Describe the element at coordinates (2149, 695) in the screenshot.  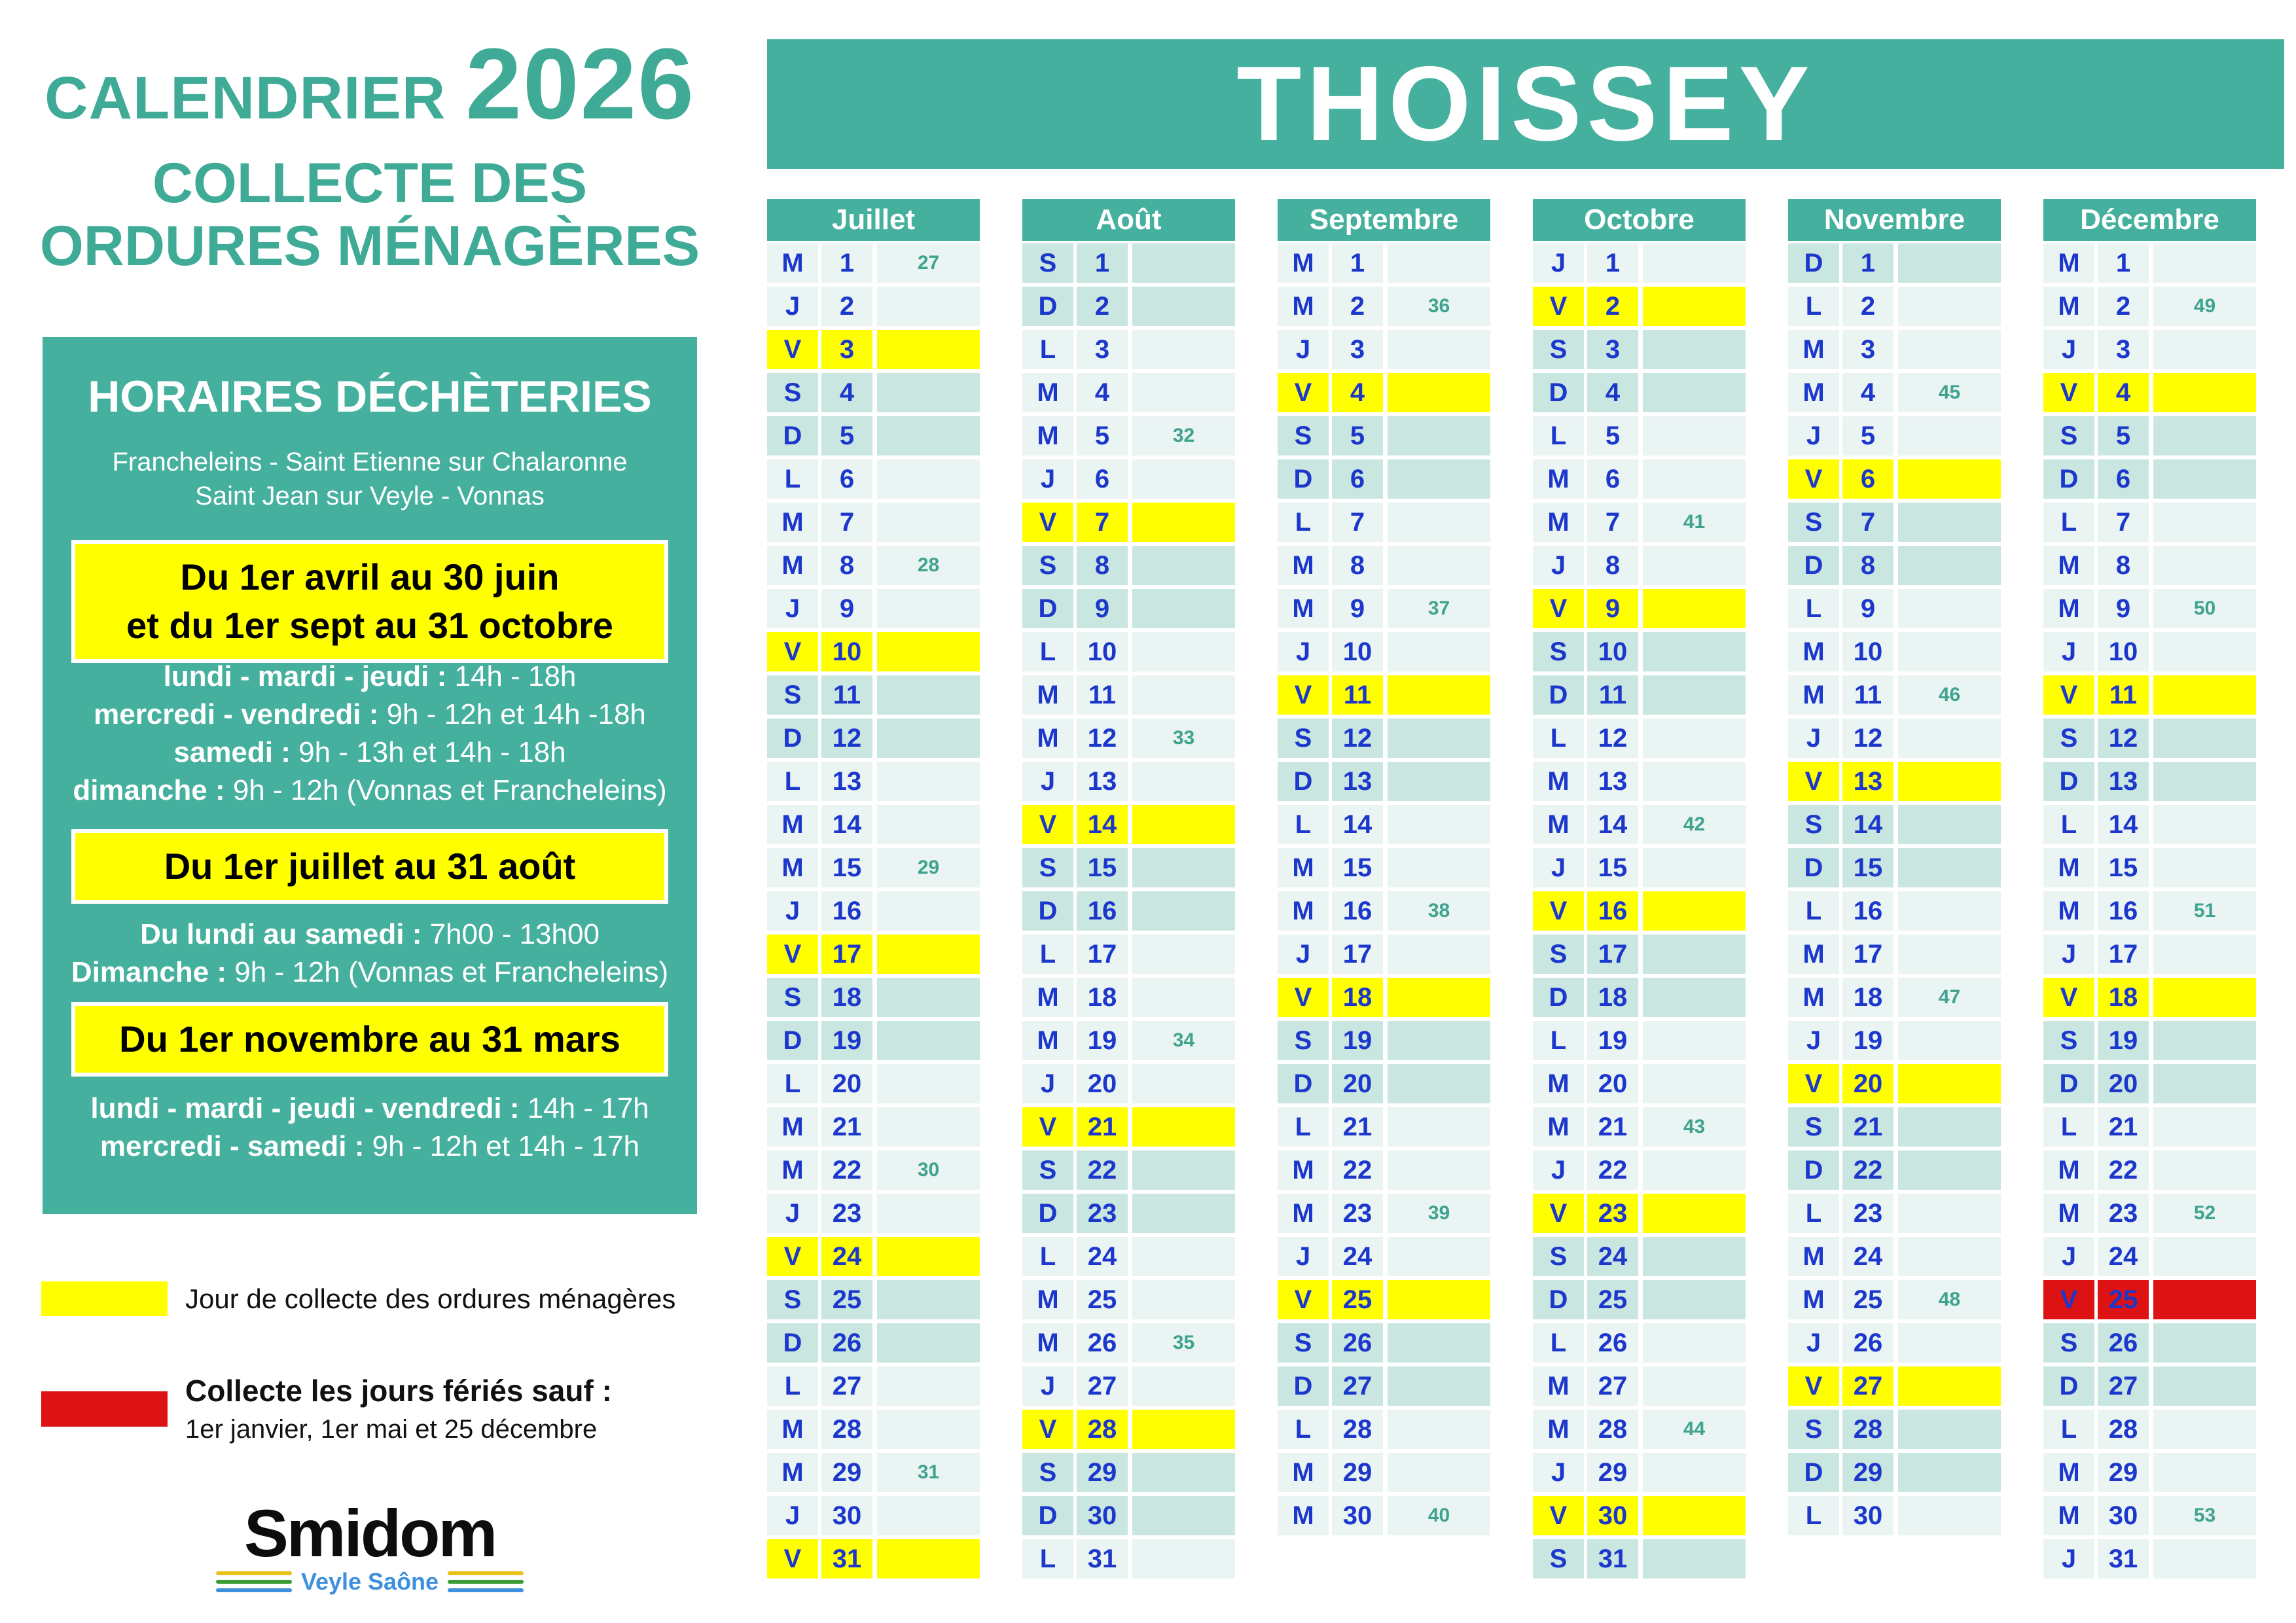
I see `day-row: V 11` at that location.